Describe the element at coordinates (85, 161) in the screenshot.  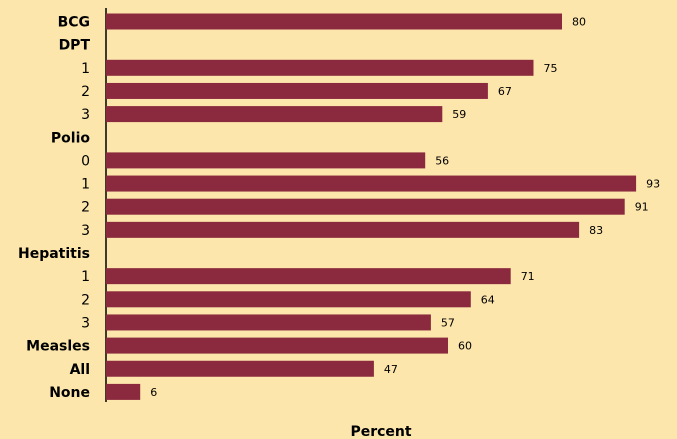
I see `category-label: 0` at that location.